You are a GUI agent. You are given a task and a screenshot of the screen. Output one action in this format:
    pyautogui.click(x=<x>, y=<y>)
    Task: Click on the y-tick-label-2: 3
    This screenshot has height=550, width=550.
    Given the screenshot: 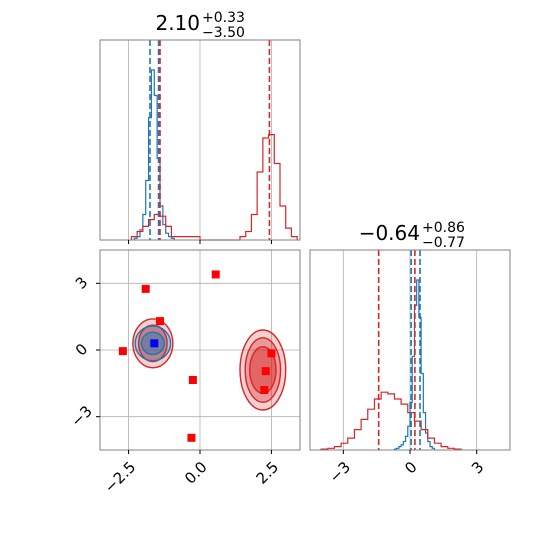 What is the action you would take?
    pyautogui.click(x=81, y=282)
    